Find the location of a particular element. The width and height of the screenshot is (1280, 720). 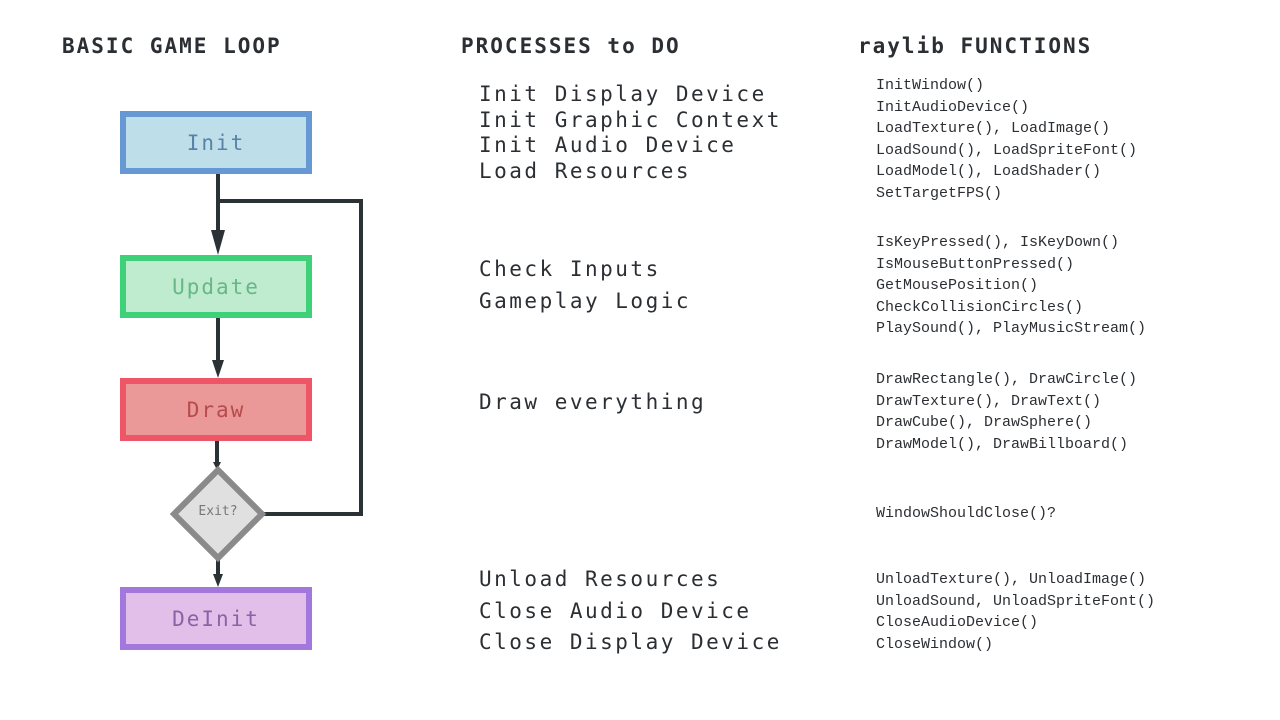

process-group-draw: Draw everything is located at coordinates (592, 403).